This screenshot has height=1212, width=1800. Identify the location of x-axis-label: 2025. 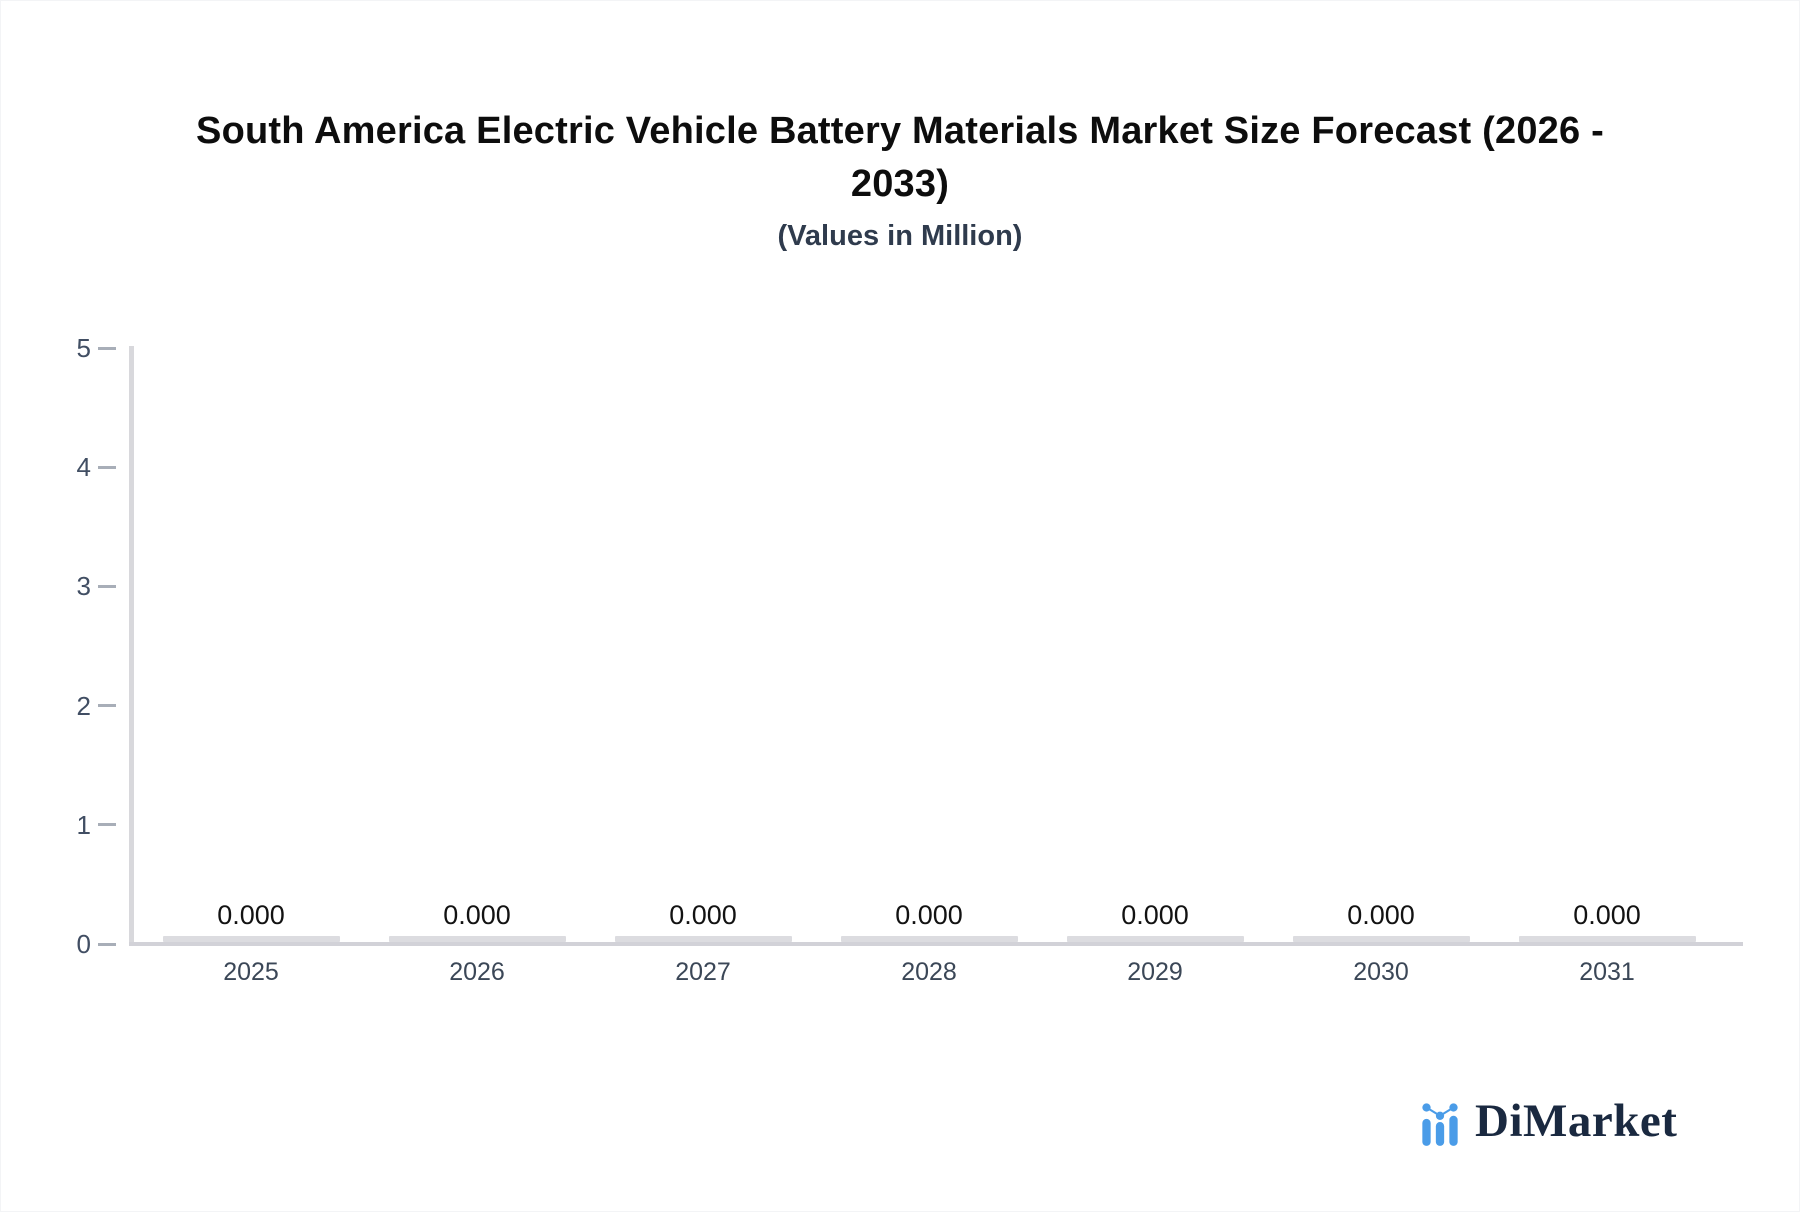
(251, 972).